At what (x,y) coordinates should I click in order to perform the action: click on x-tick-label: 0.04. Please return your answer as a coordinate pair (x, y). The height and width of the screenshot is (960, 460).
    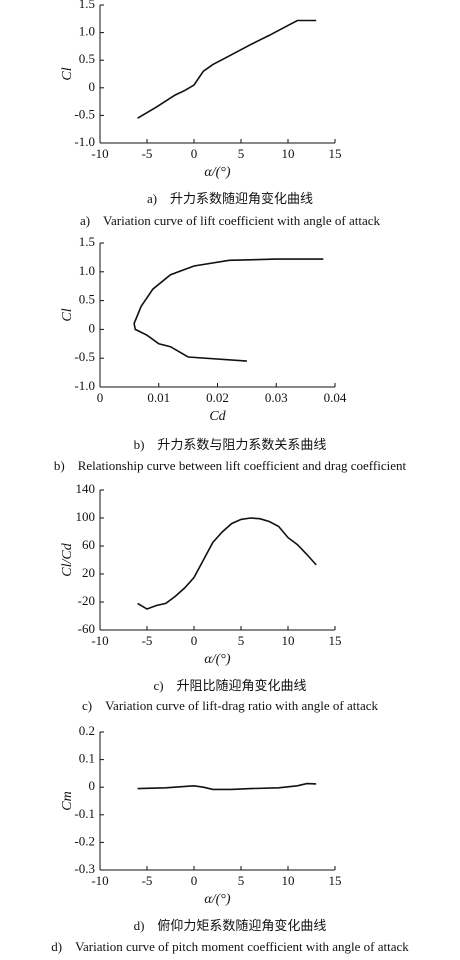
    Looking at the image, I should click on (335, 397).